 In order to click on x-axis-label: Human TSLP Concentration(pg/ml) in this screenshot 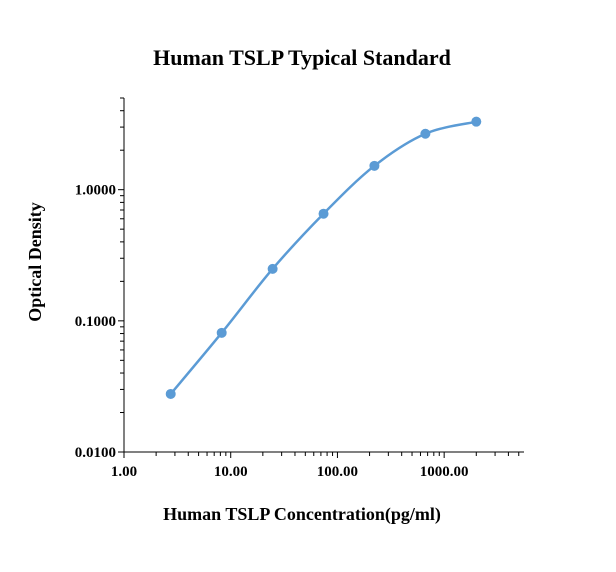, I will do `click(302, 514)`.